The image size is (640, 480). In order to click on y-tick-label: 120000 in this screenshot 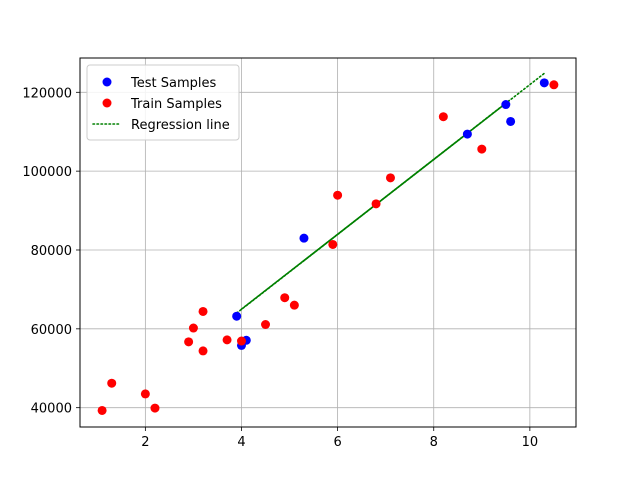, I will do `click(47, 93)`.